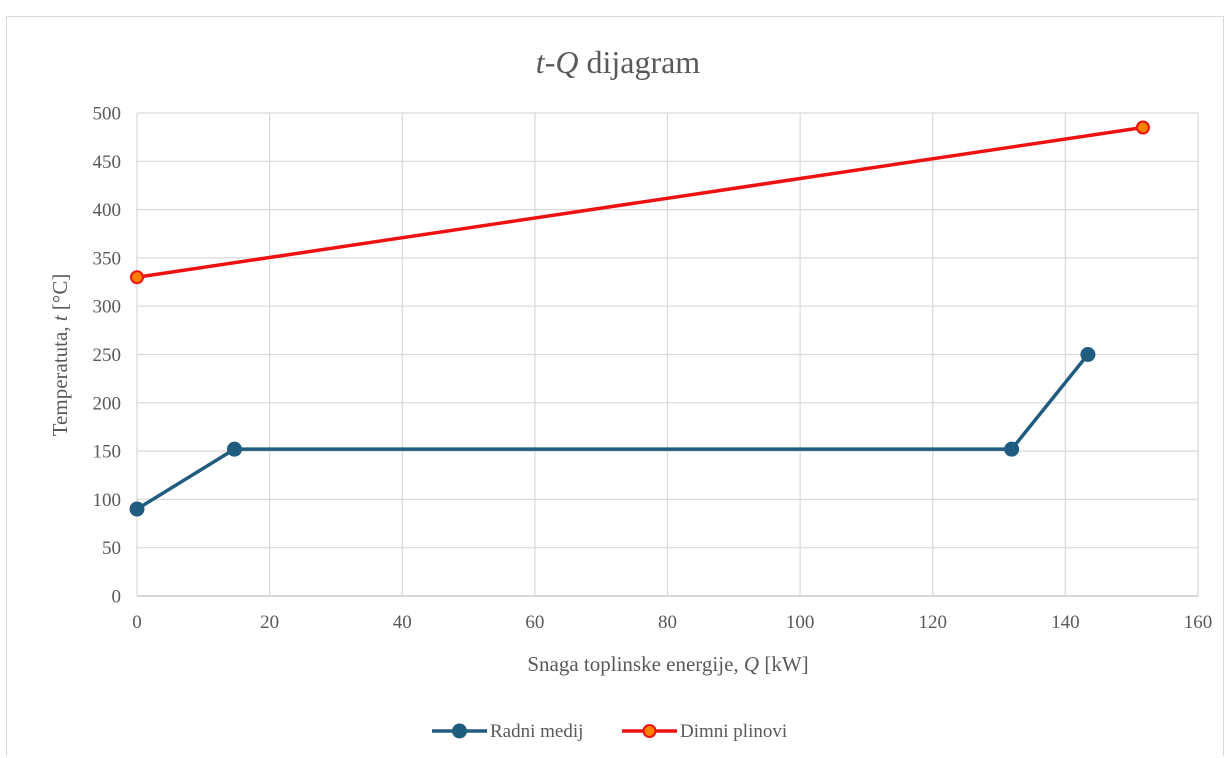 The height and width of the screenshot is (758, 1231). I want to click on x-tick-label-40: 40, so click(402, 622).